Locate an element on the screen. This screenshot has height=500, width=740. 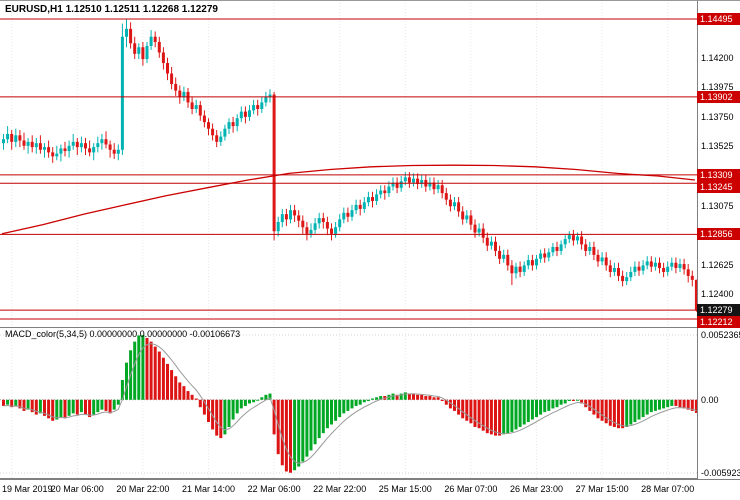
macd-scale-label: 0.00 is located at coordinates (710, 399).